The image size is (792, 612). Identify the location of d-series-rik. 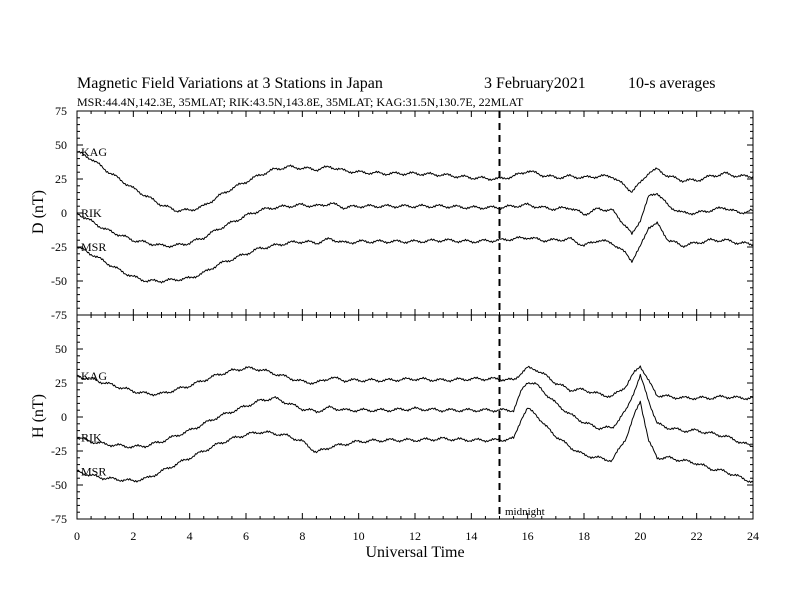
(415, 221).